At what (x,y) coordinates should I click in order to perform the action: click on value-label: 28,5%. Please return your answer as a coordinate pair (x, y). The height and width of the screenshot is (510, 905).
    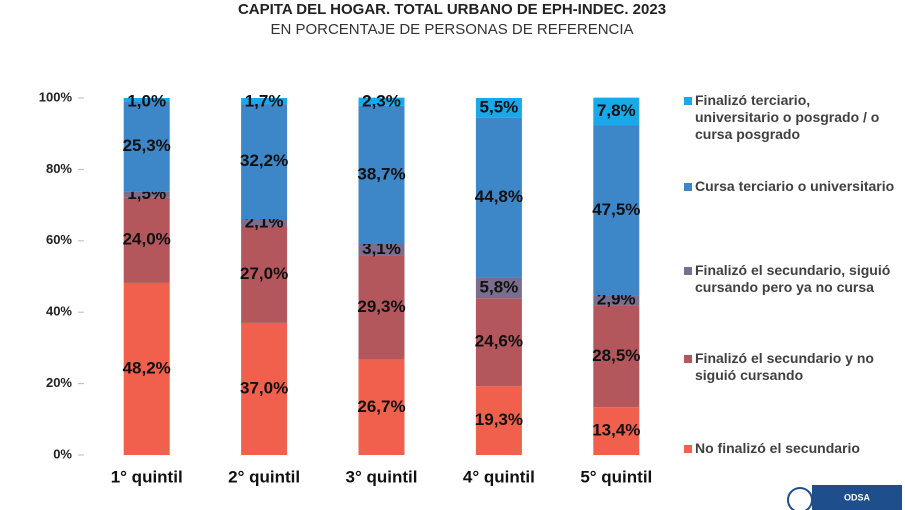
    Looking at the image, I should click on (616, 355).